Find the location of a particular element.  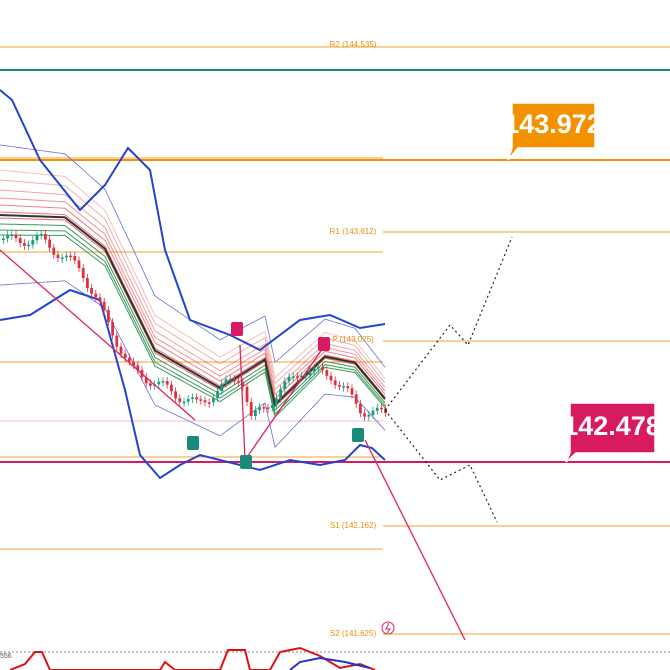

alert-icon is located at coordinates (388, 628).